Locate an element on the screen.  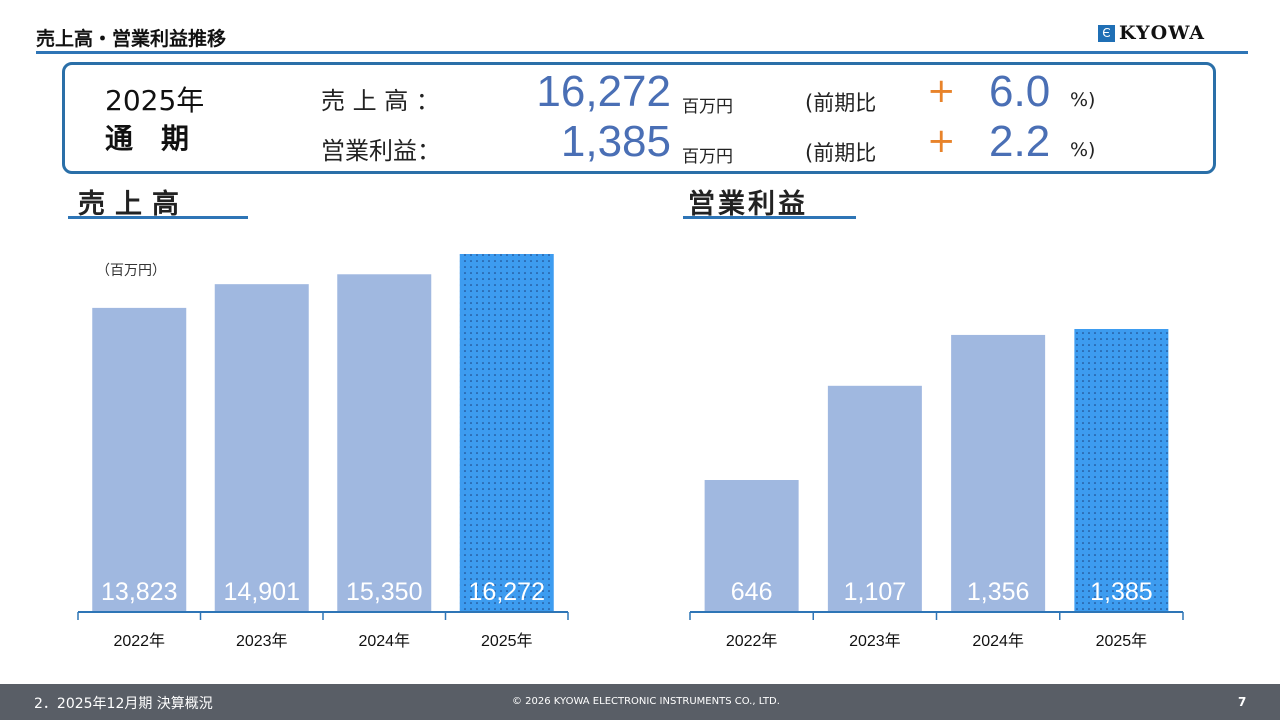
sales-chart-title: 売上高 is located at coordinates (133, 204).